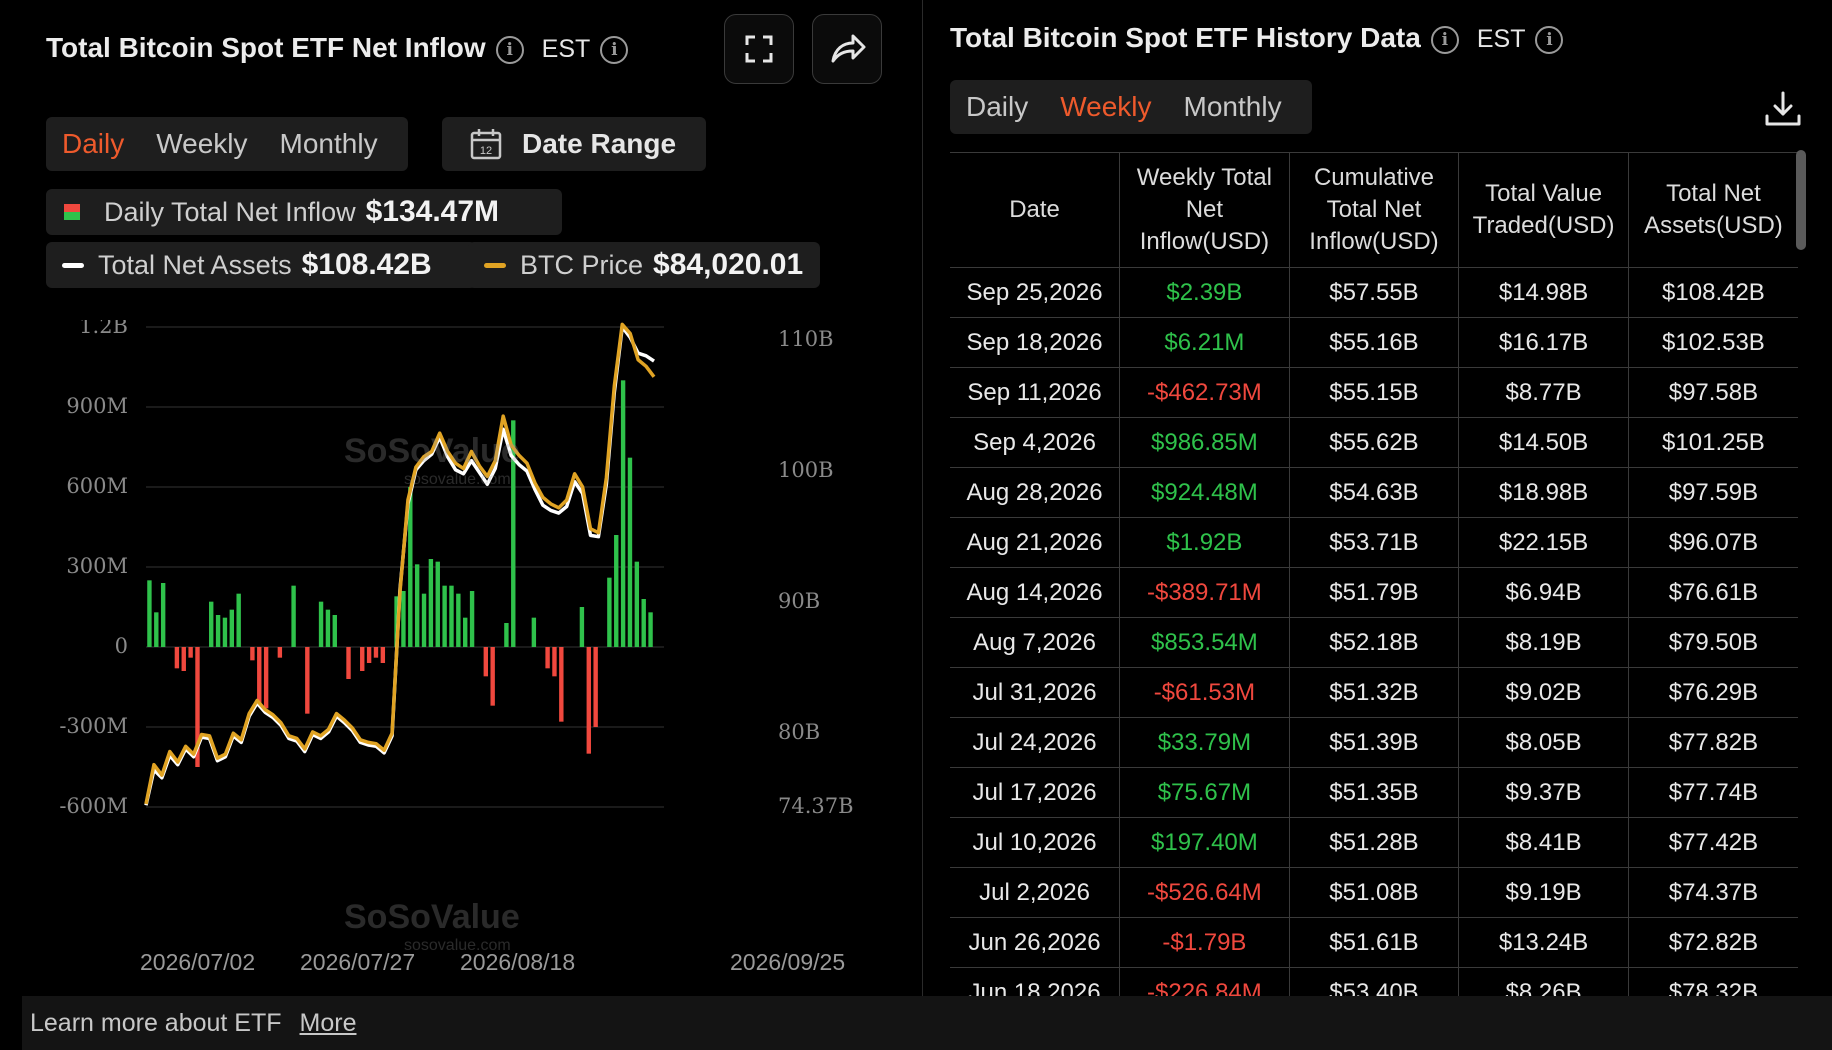 The width and height of the screenshot is (1832, 1050). Describe the element at coordinates (806, 339) in the screenshot. I see `y-right-tick-label: 110B` at that location.